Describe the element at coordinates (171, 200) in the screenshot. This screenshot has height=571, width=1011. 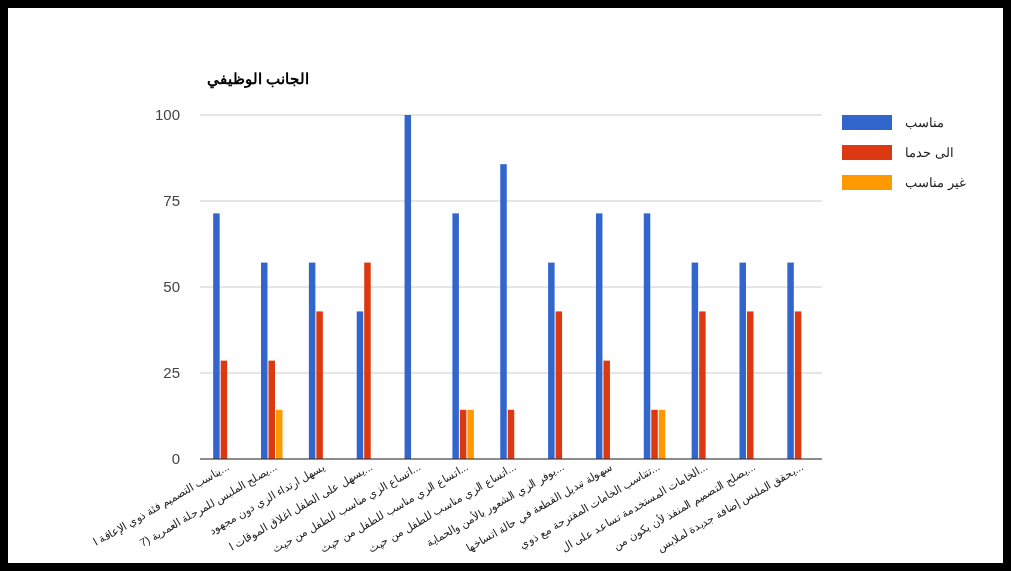
I see `y-tick-label: 75` at that location.